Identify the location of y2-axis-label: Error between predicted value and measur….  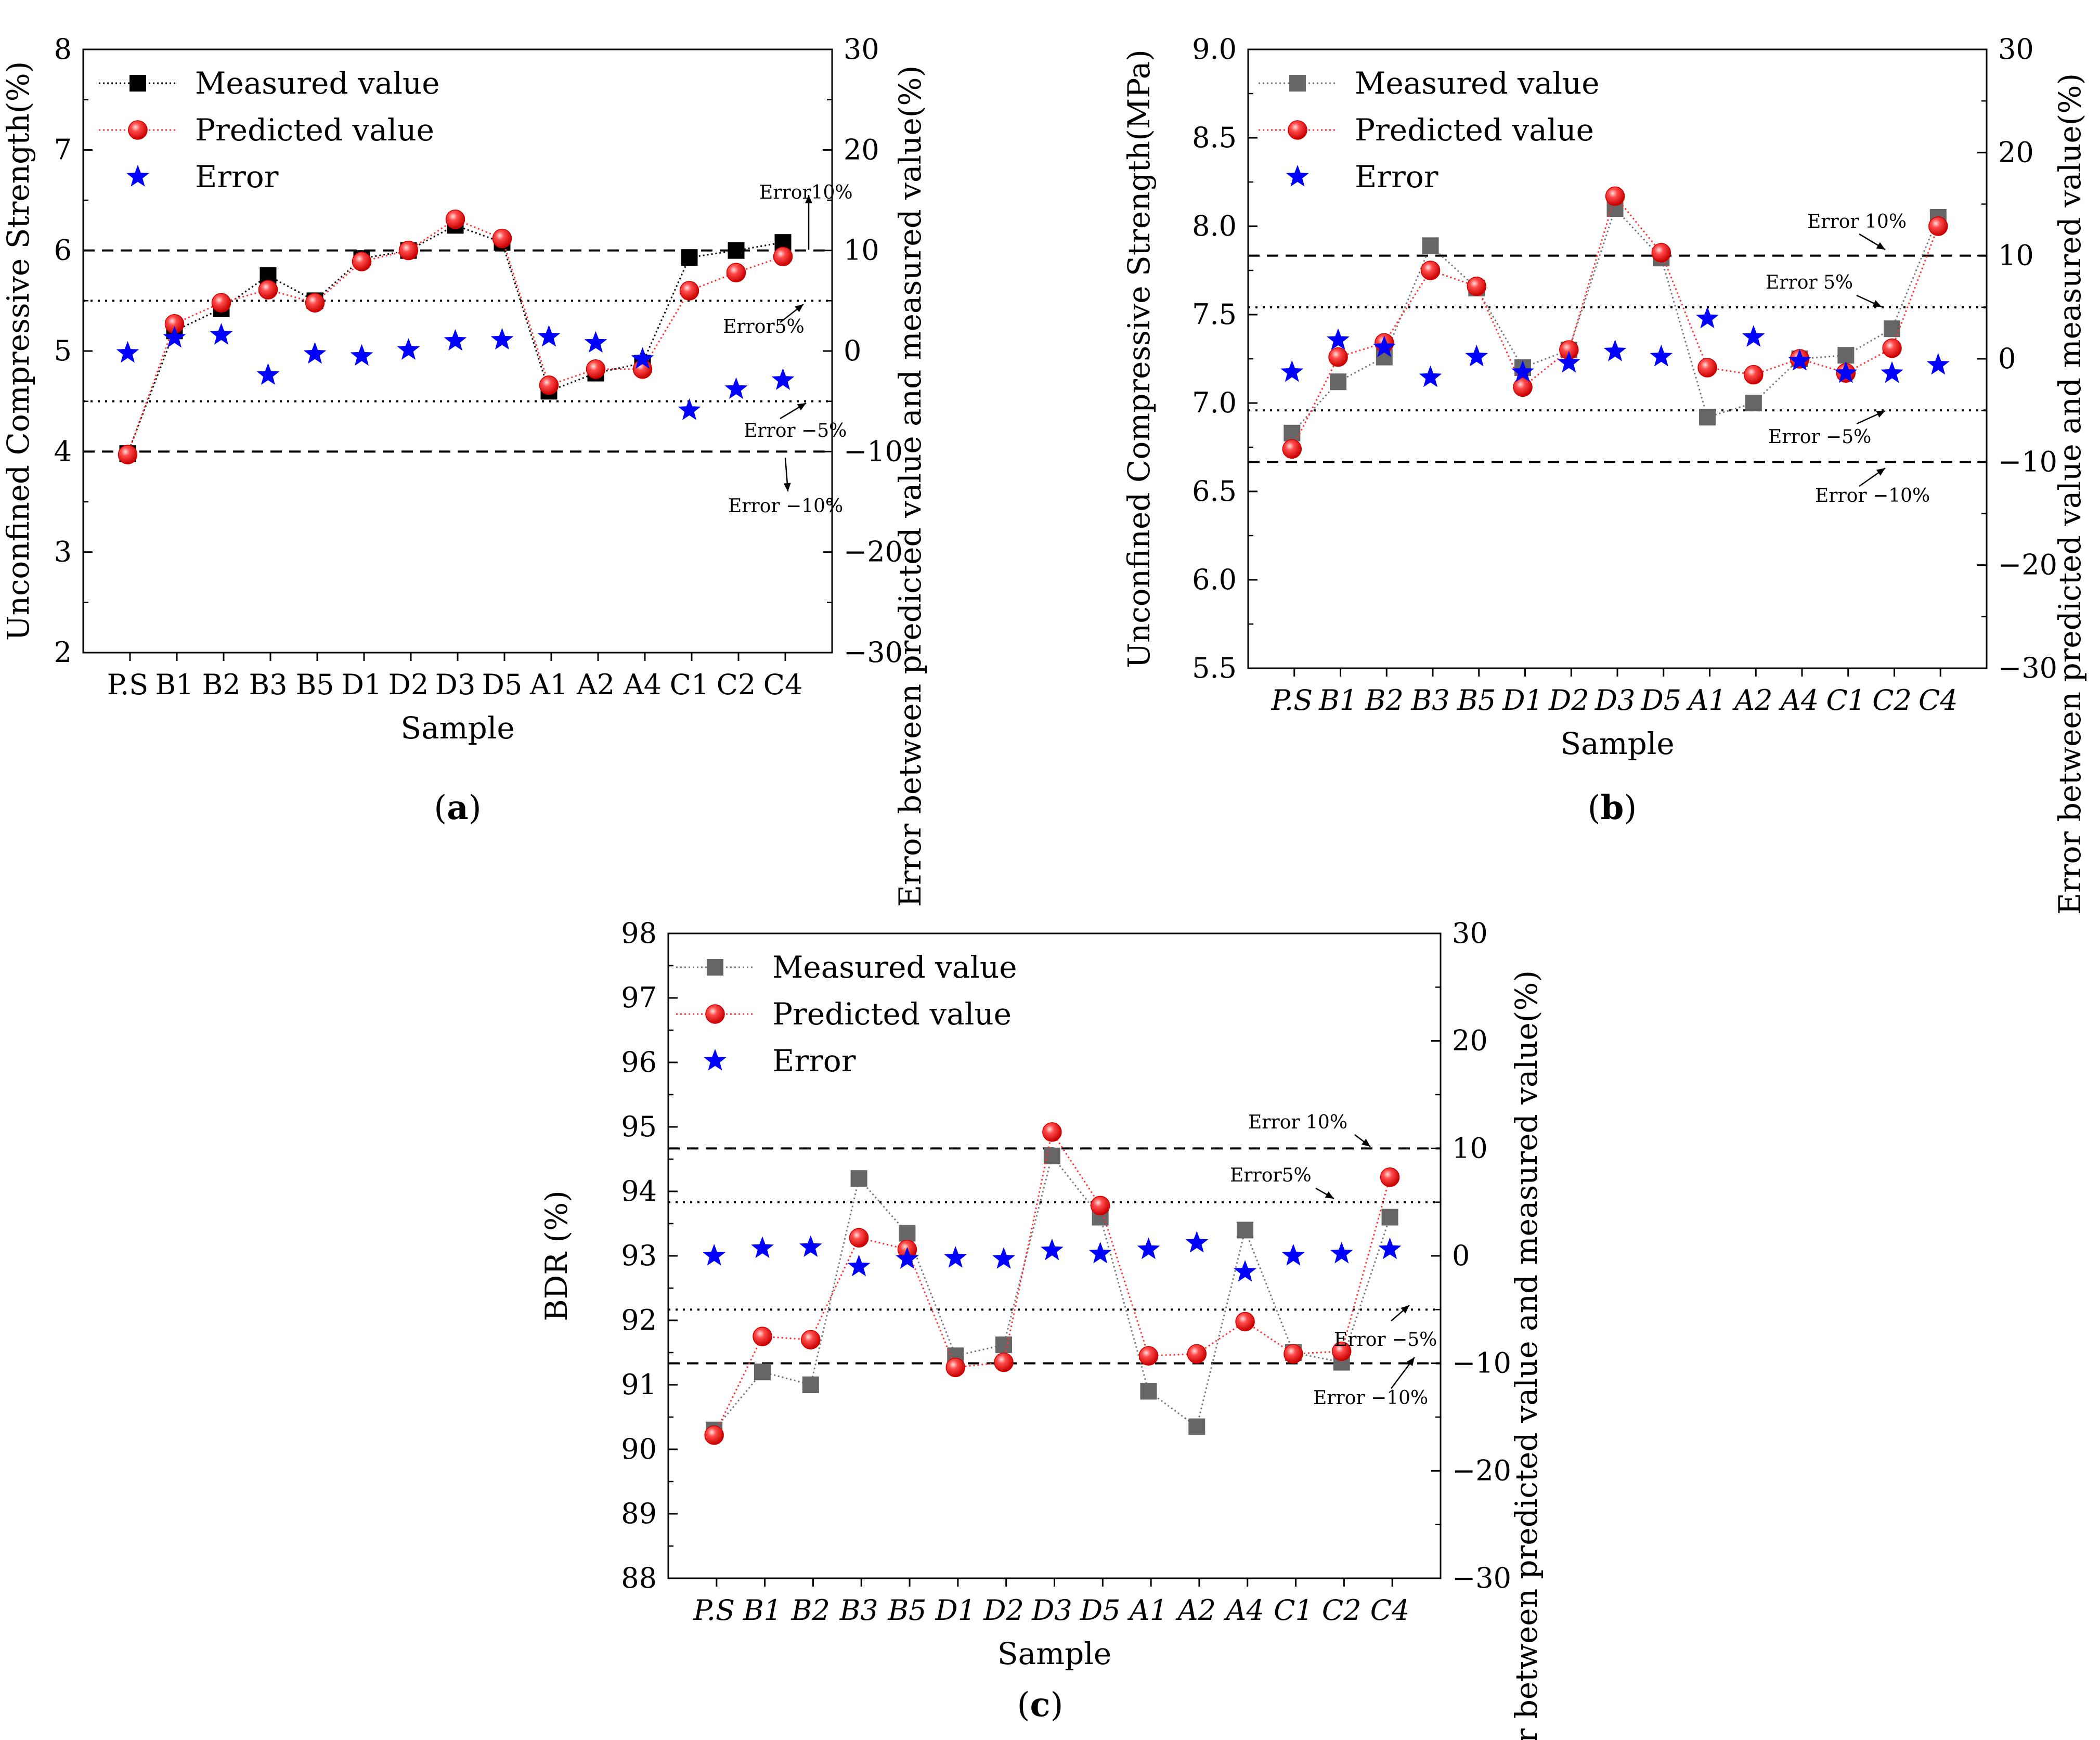
(2070, 494).